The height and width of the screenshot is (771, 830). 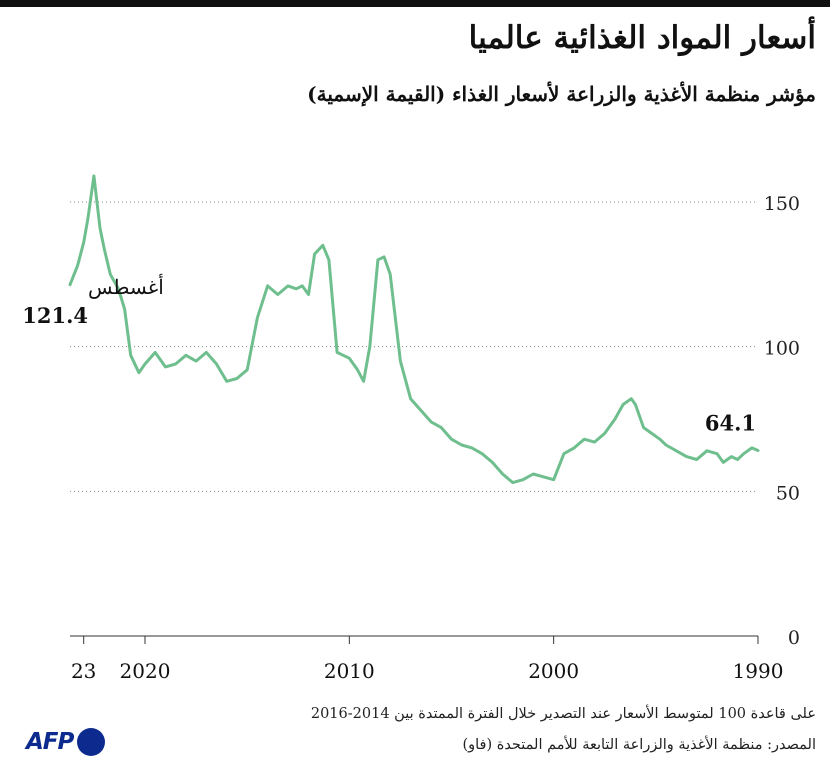 I want to click on afp-logo-text: AFP, so click(x=50, y=742).